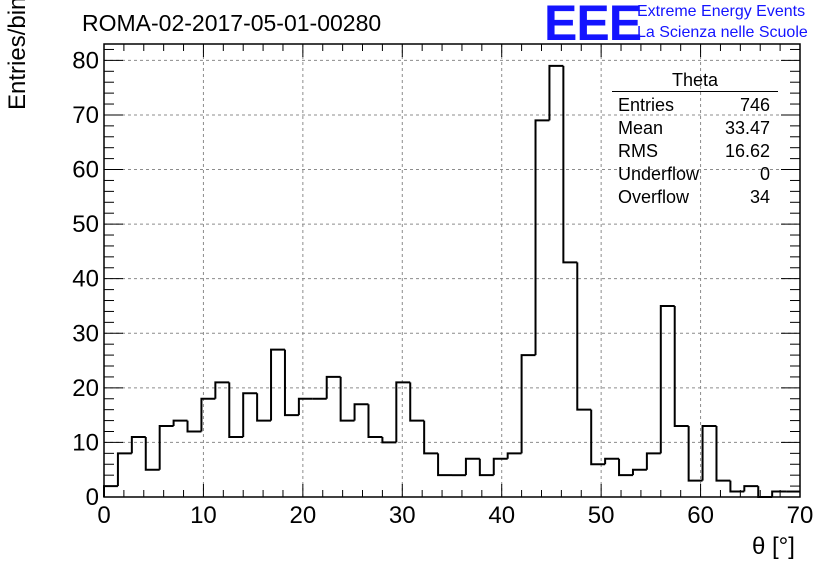  Describe the element at coordinates (695, 151) in the screenshot. I see `stats-row-rms: RMS 16.62` at that location.